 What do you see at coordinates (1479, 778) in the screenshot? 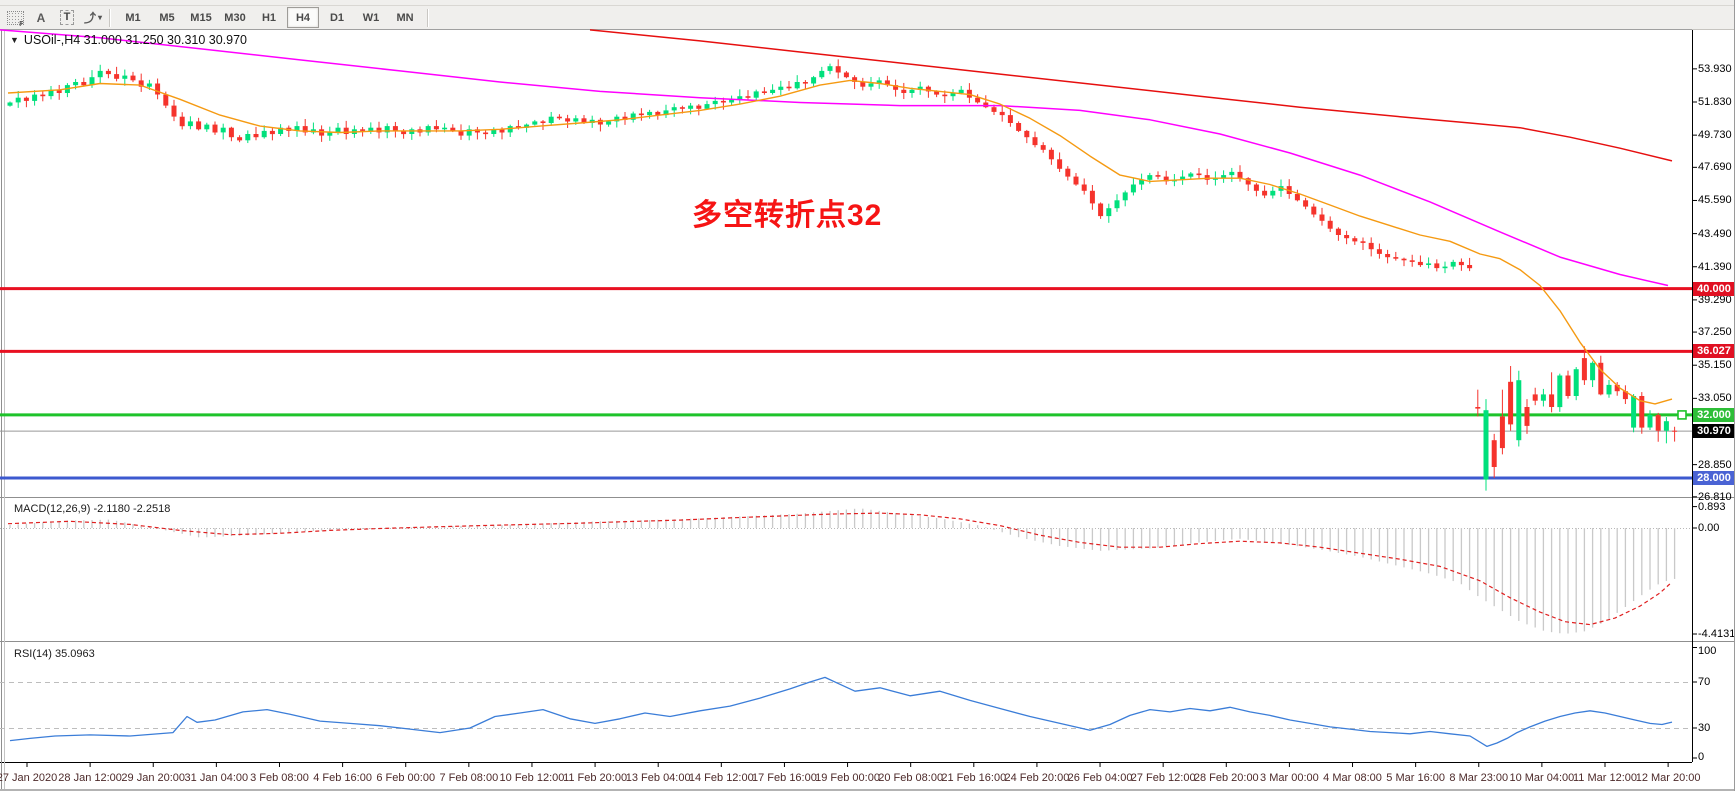
I see `date-axis-label: 8 Mar 23:00` at bounding box center [1479, 778].